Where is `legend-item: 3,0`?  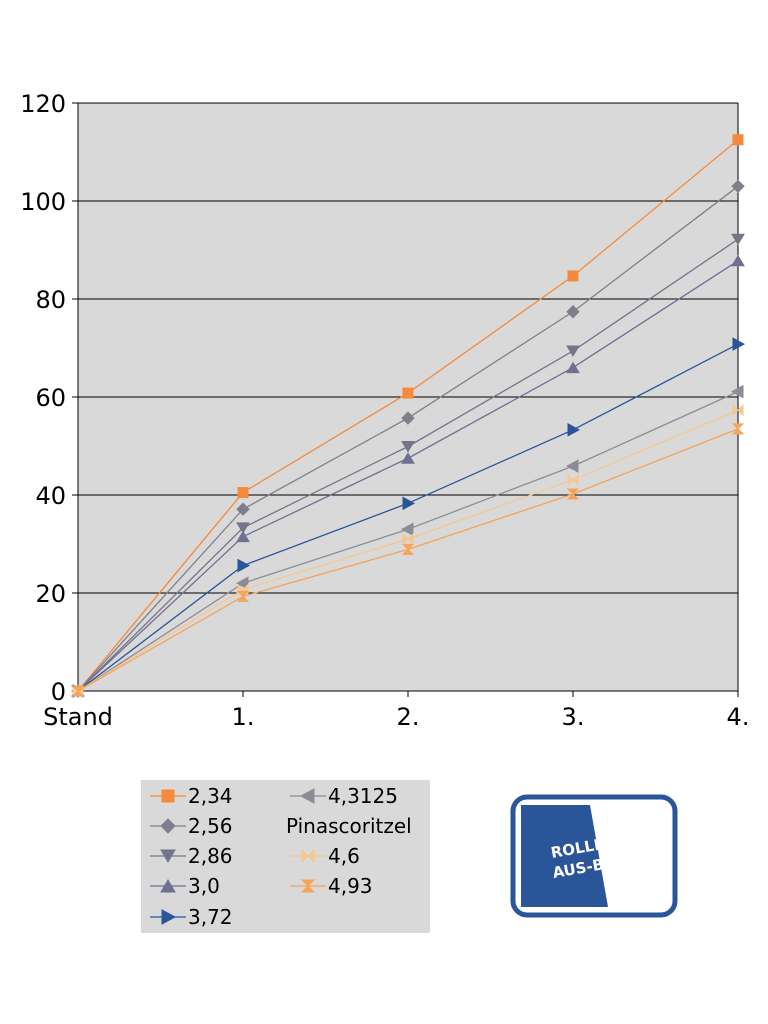
legend-item: 3,0 is located at coordinates (185, 886).